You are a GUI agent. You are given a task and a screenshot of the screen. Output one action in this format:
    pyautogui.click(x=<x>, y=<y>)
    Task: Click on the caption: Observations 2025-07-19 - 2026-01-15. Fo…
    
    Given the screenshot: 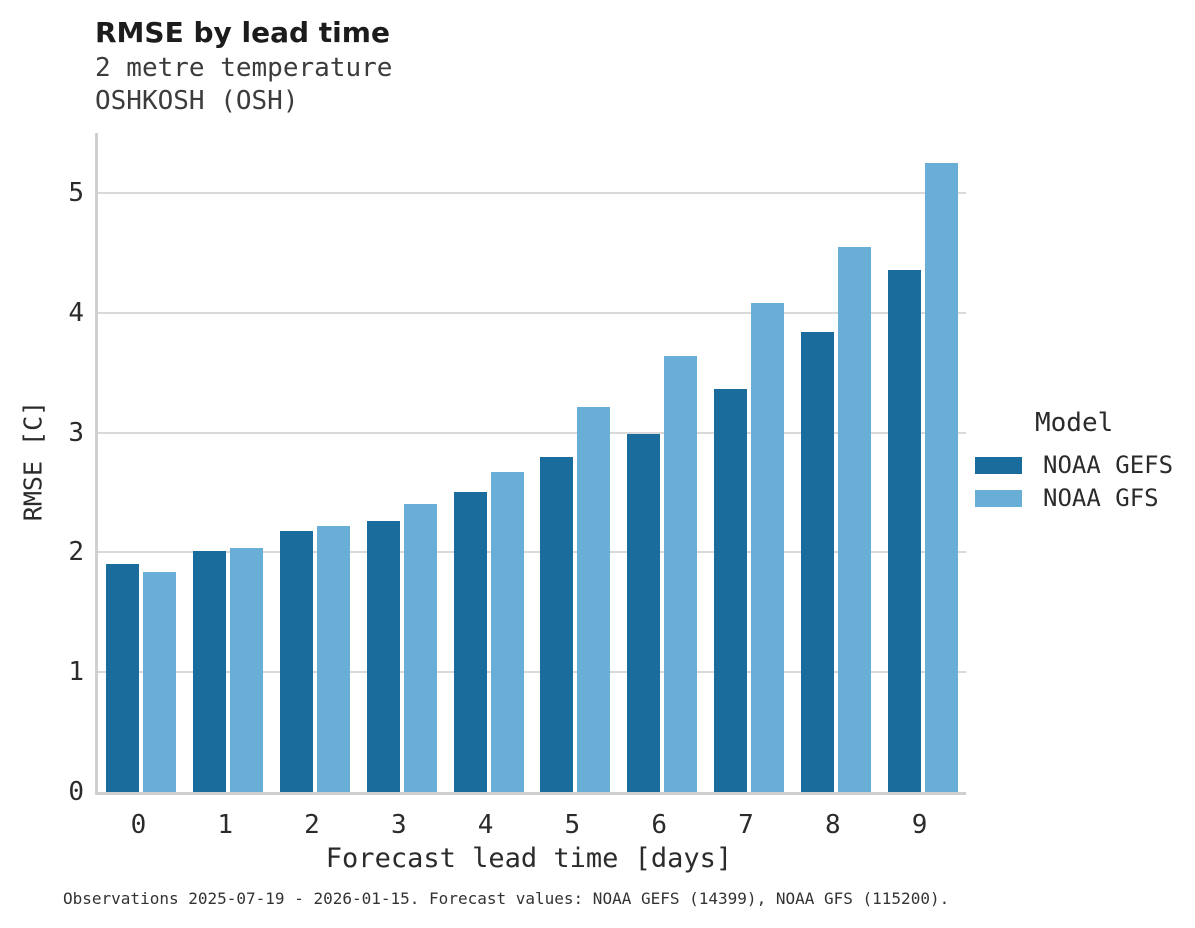 What is the action you would take?
    pyautogui.click(x=506, y=898)
    